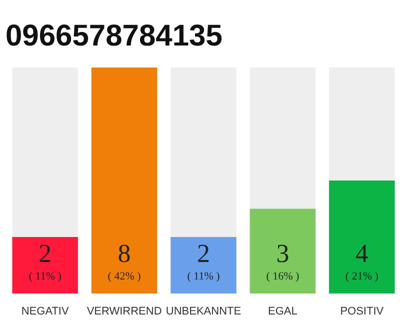 This screenshot has width=410, height=320. What do you see at coordinates (362, 312) in the screenshot?
I see `x-tick-label: POSITIV` at bounding box center [362, 312].